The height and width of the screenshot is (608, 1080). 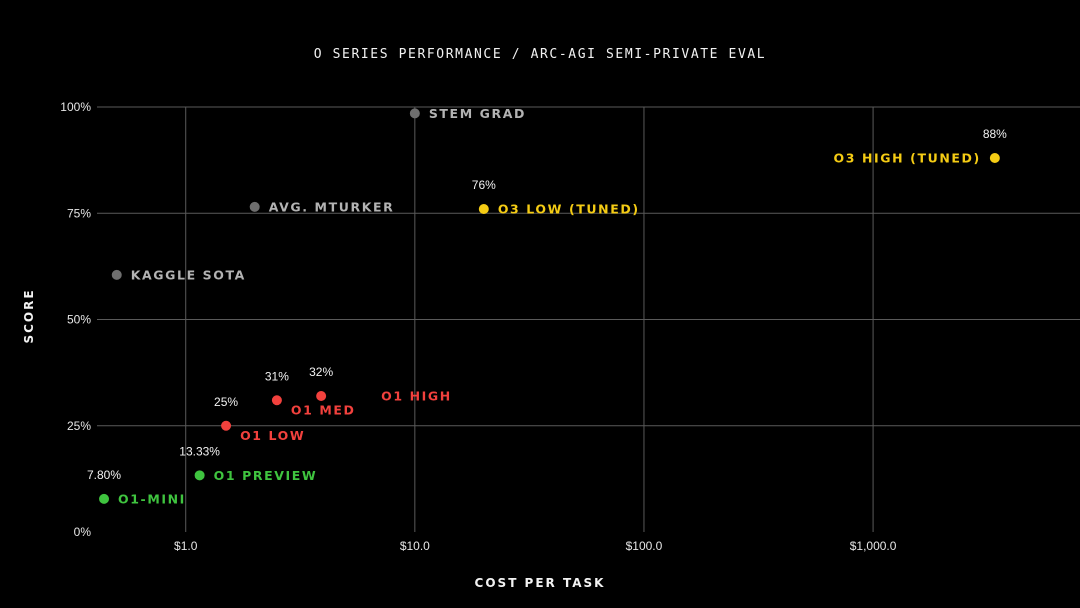 I want to click on y-tick-label: 50%, so click(x=79, y=320).